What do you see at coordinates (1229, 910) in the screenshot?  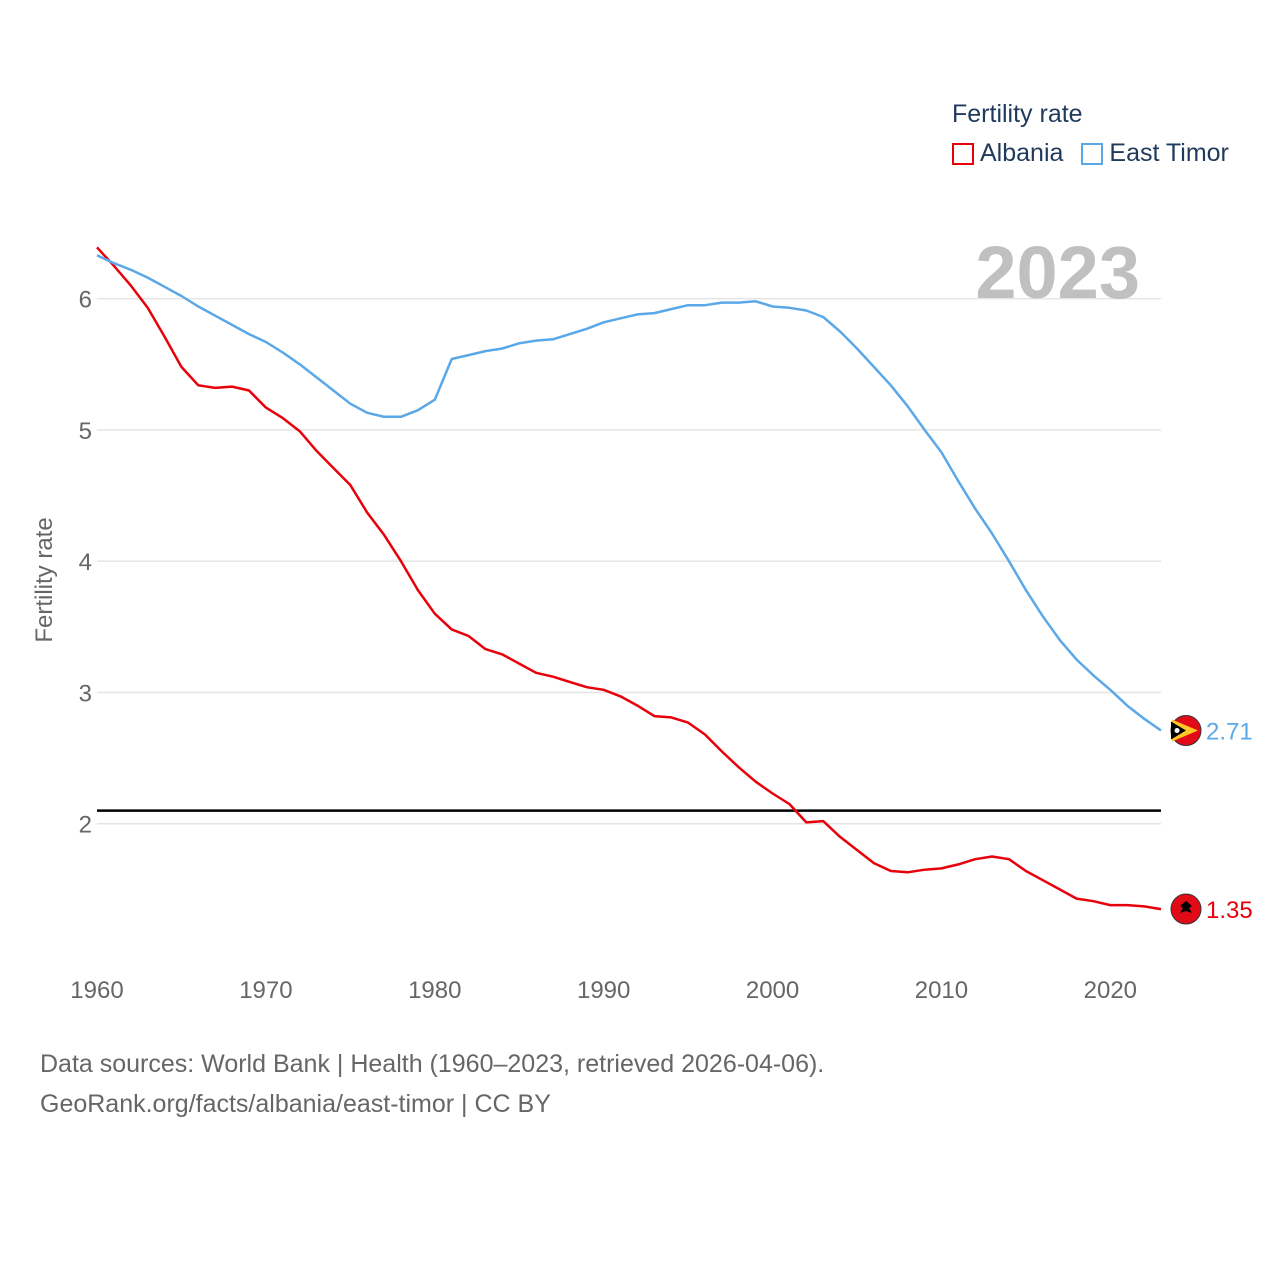 I see `end-value-label-albania: 1.35` at bounding box center [1229, 910].